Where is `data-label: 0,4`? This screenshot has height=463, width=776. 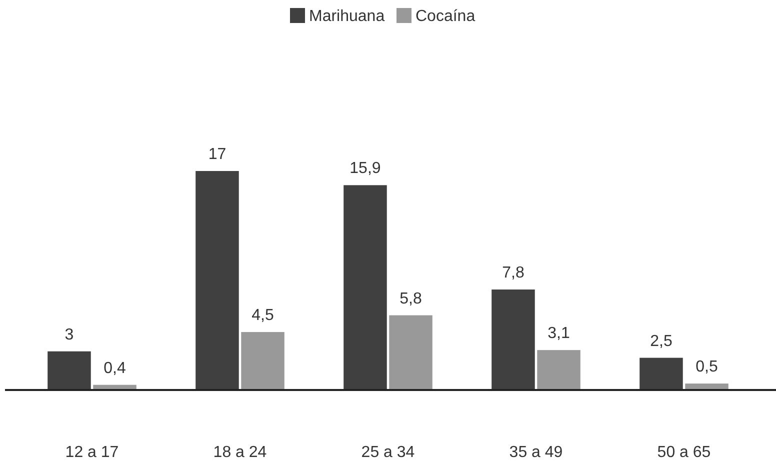
data-label: 0,4 is located at coordinates (115, 368).